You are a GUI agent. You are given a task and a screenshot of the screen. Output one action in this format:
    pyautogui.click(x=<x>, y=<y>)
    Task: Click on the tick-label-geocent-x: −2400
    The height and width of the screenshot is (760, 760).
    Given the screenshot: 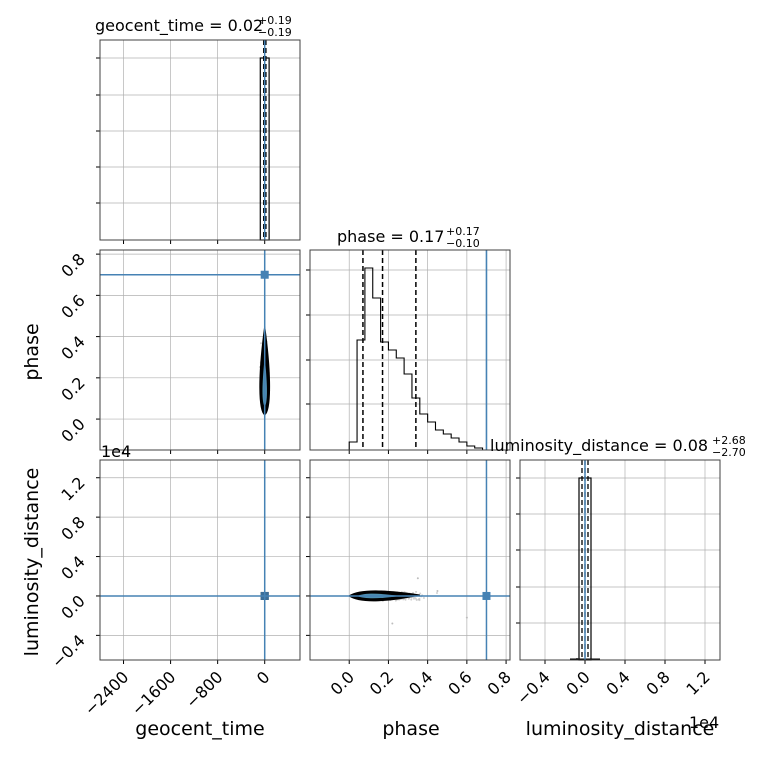 What is the action you would take?
    pyautogui.click(x=107, y=693)
    